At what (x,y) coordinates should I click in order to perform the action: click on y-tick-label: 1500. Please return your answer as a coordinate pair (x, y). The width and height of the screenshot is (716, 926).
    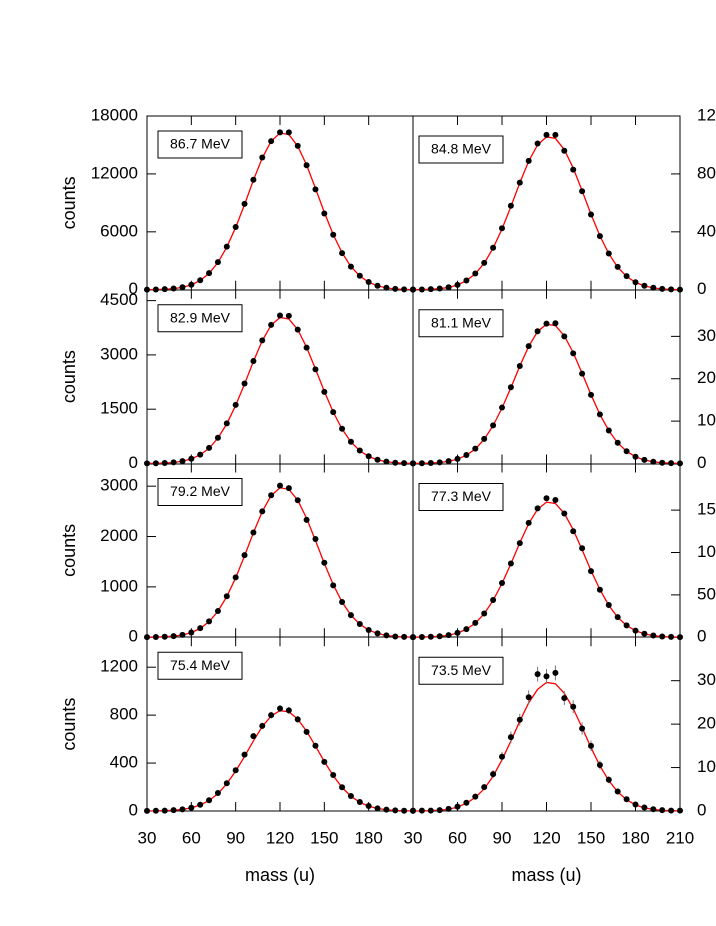
    Looking at the image, I should click on (119, 408).